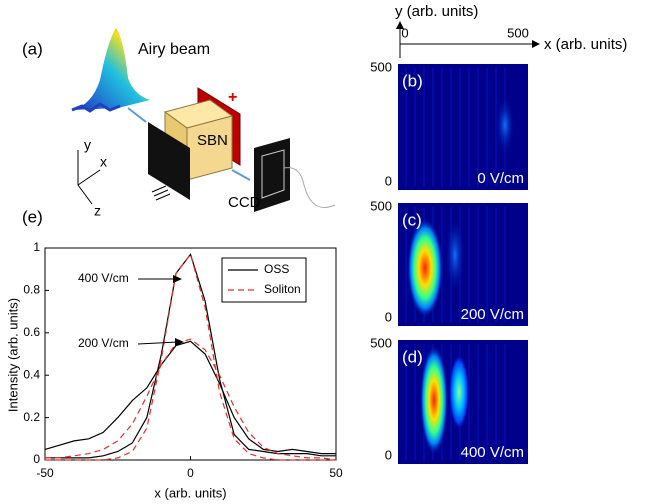 This screenshot has width=650, height=504. Describe the element at coordinates (161, 193) in the screenshot. I see `ground` at that location.